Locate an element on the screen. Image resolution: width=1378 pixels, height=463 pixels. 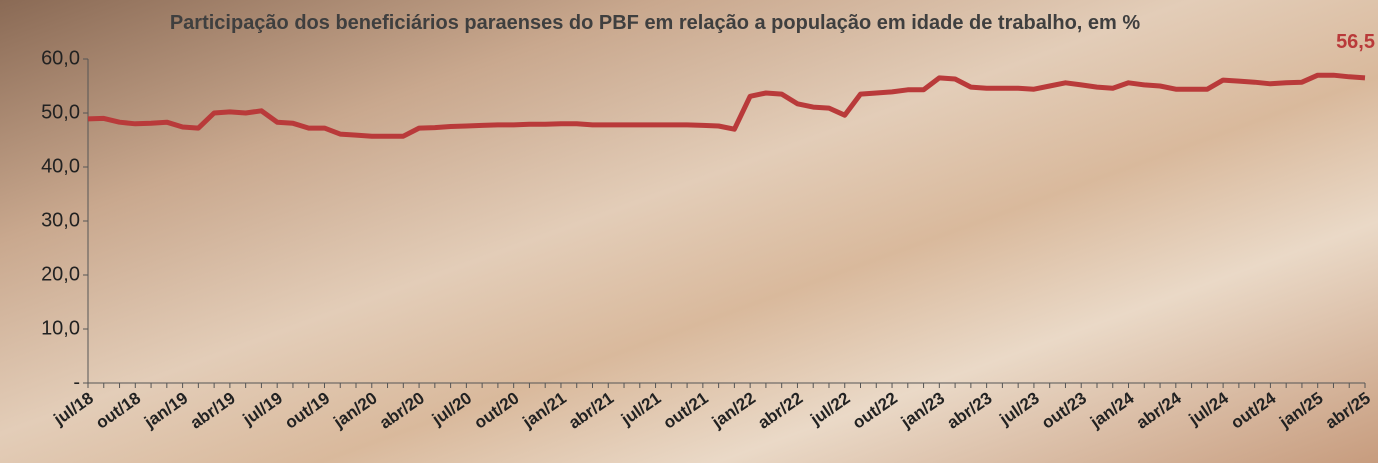
x-tick-label: jan/25 is located at coordinates (1300, 410).